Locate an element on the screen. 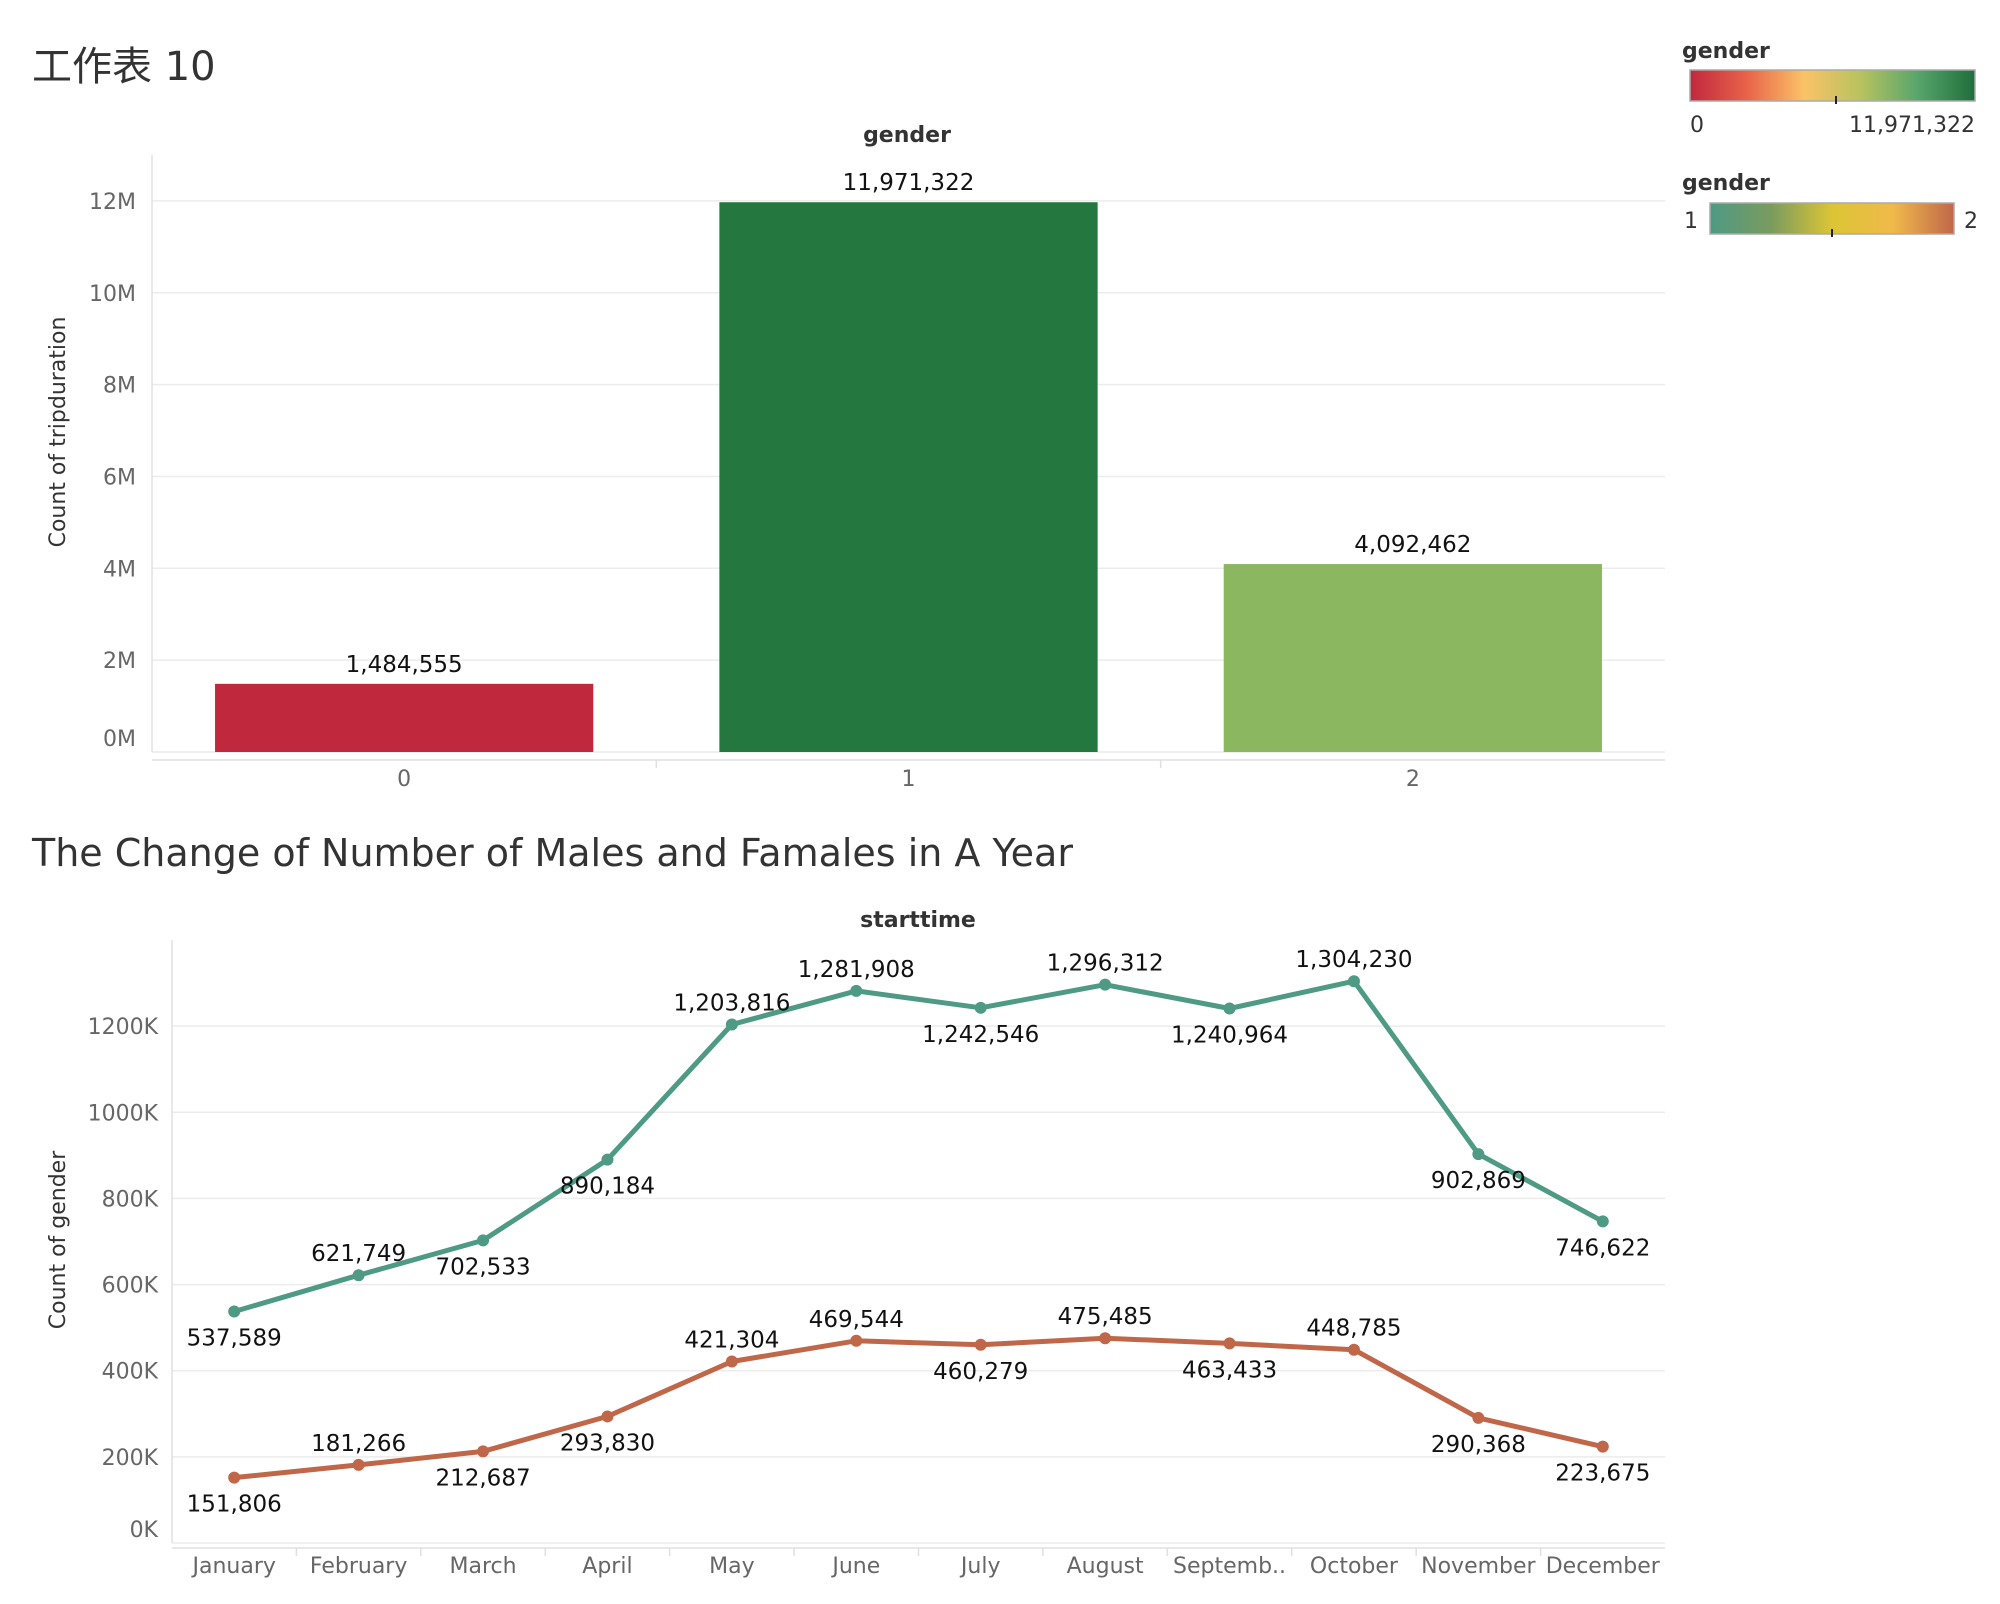  line-chart-header: starttime is located at coordinates (918, 920).